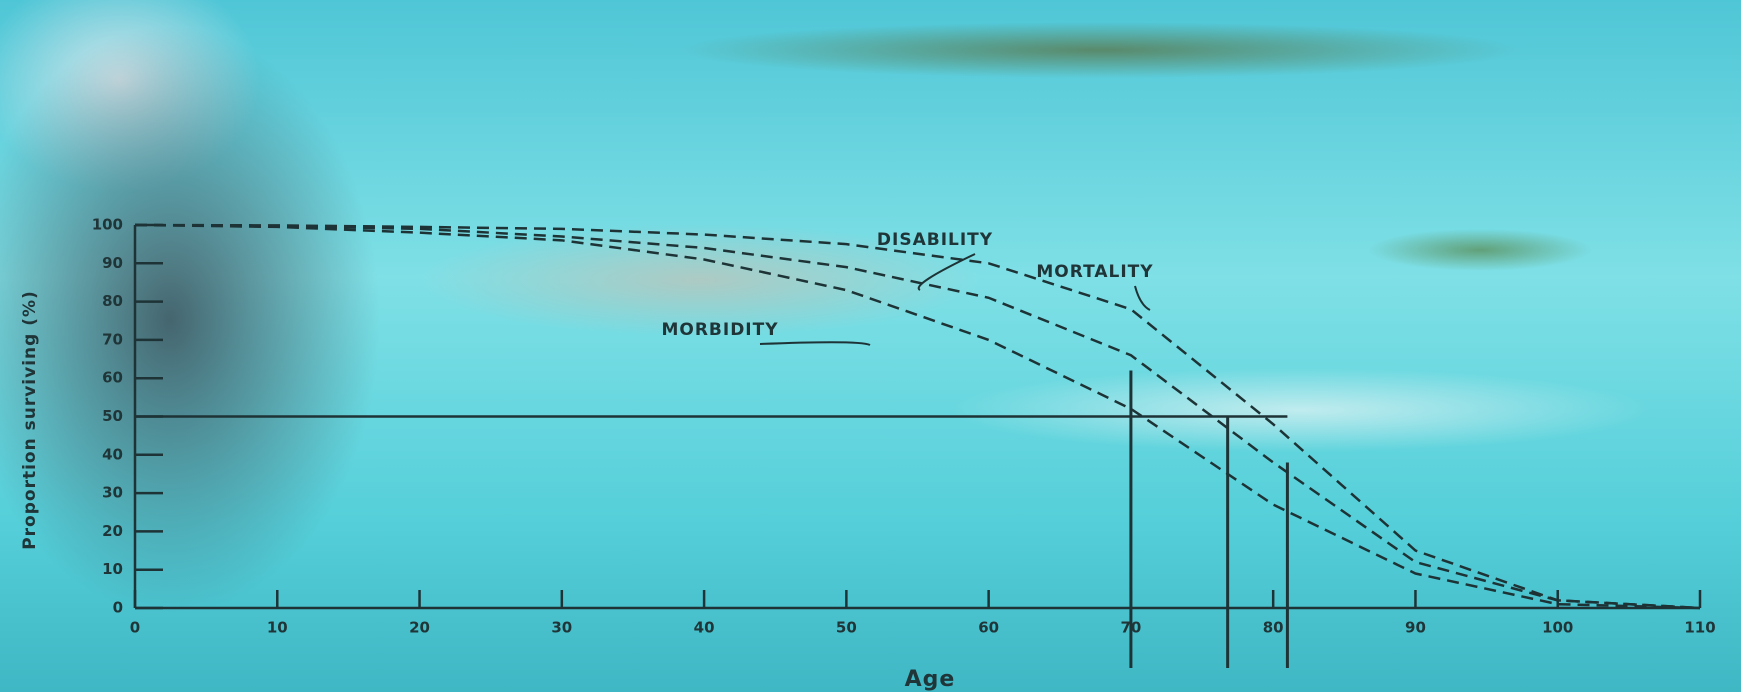 The image size is (1741, 692). What do you see at coordinates (935, 240) in the screenshot?
I see `series-label: DISABILITY` at bounding box center [935, 240].